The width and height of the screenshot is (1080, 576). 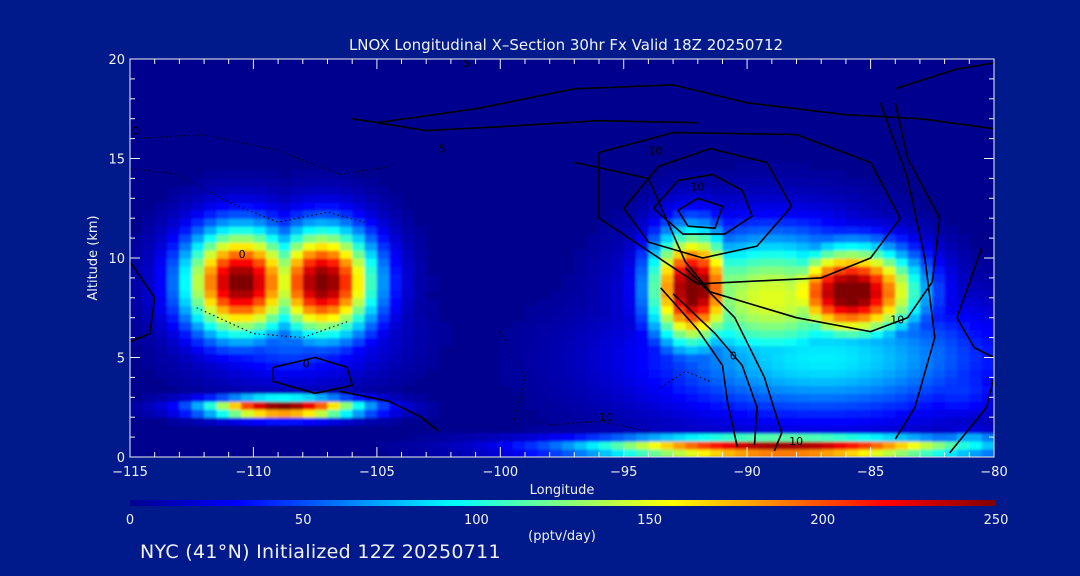 I want to click on contour-label-2: 0, so click(x=306, y=363).